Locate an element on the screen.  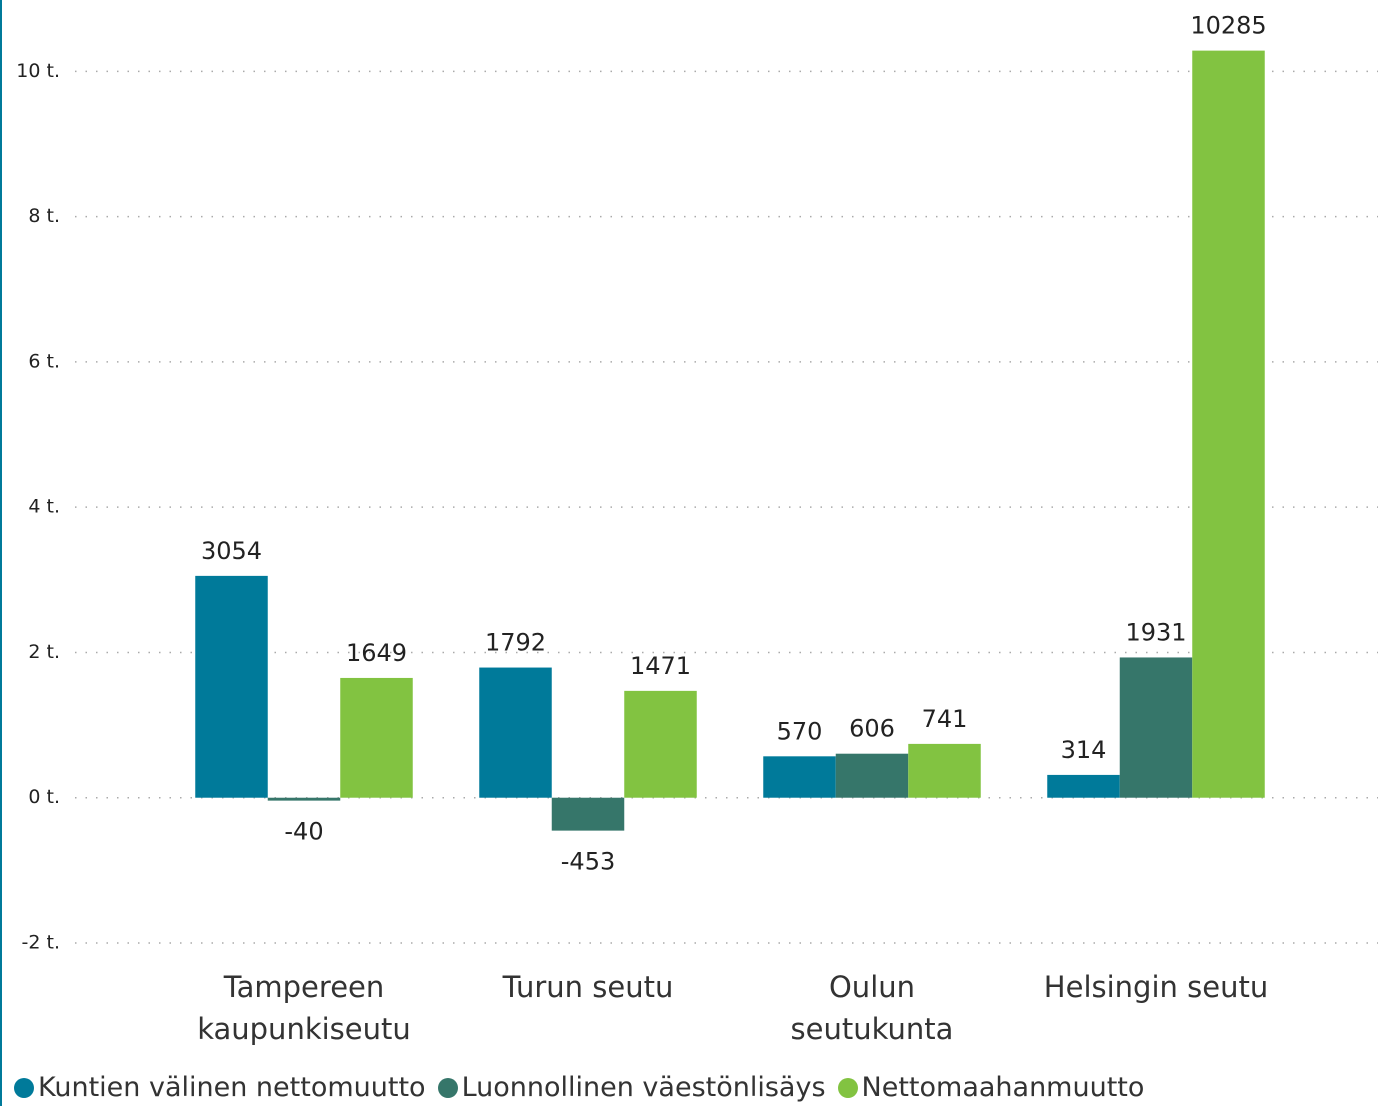
data-label: 1471 is located at coordinates (660, 666).